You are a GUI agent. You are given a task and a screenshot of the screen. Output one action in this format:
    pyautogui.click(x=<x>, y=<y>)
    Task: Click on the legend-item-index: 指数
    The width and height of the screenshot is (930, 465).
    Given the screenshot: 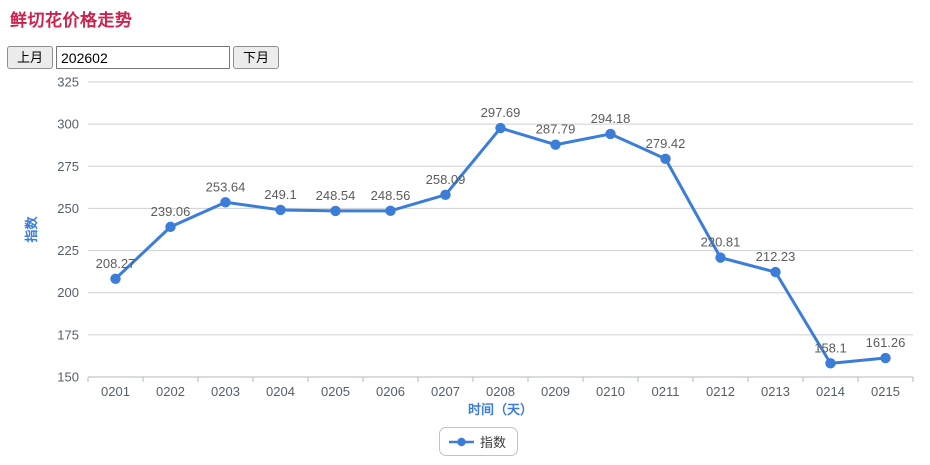 What is the action you would take?
    pyautogui.click(x=479, y=441)
    